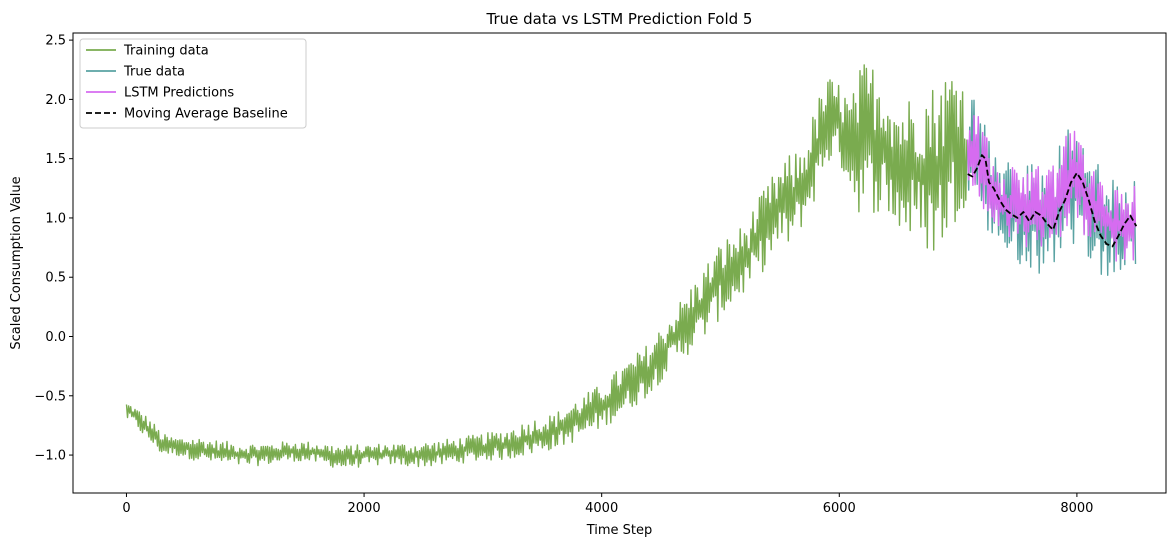 The height and width of the screenshot is (547, 1167). What do you see at coordinates (179, 93) in the screenshot?
I see `legend-entry-label: LSTM Predictions` at bounding box center [179, 93].